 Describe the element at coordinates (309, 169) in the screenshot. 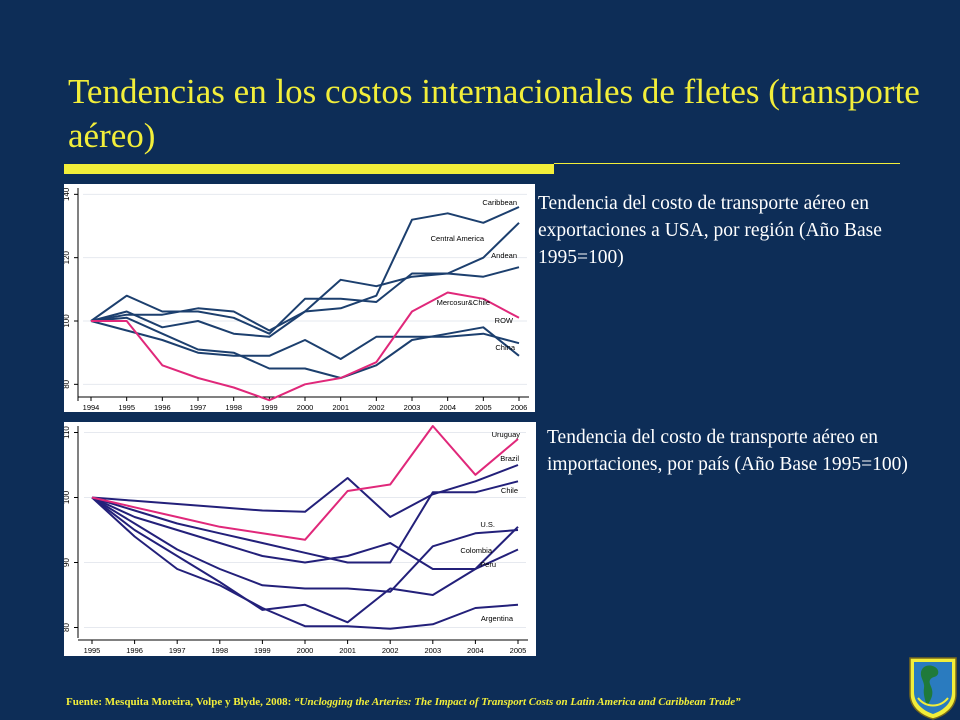

I see `title-rule-thick` at that location.